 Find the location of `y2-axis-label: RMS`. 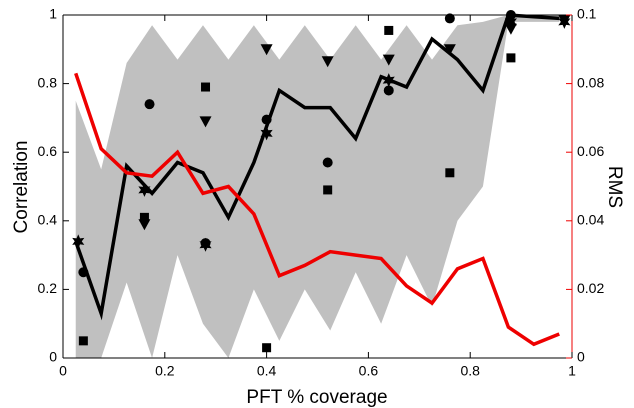

y2-axis-label: RMS is located at coordinates (614, 187).